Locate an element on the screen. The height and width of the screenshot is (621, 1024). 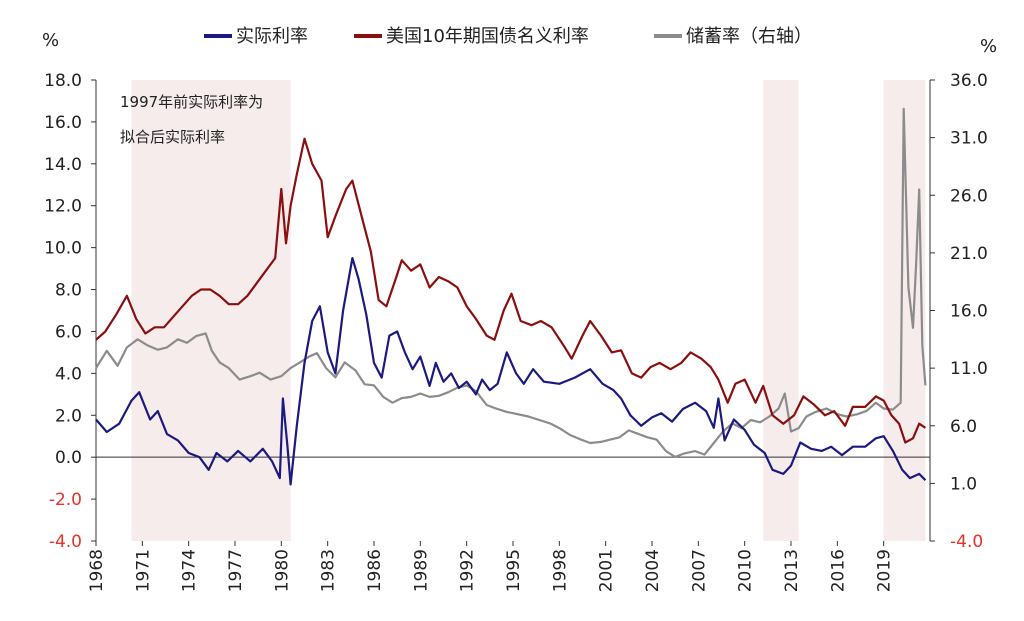
right-tick-label-6: 6.0 is located at coordinates (963, 427).